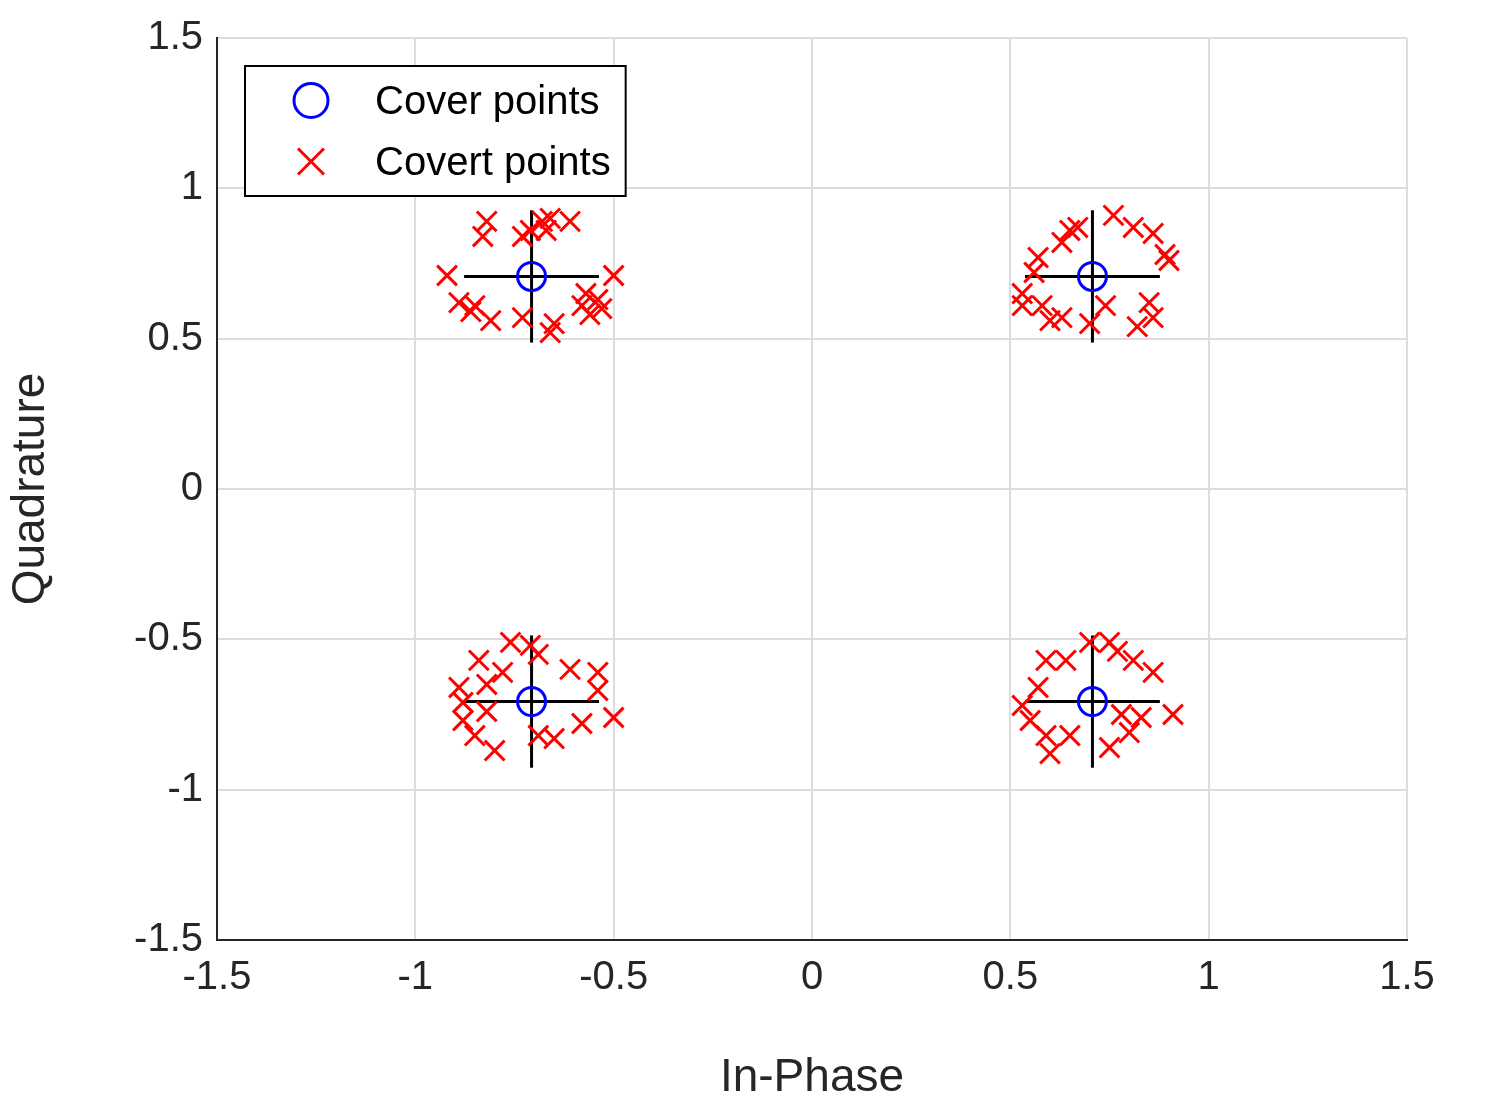  I want to click on y-axis-title: Quadrature, so click(28, 489).